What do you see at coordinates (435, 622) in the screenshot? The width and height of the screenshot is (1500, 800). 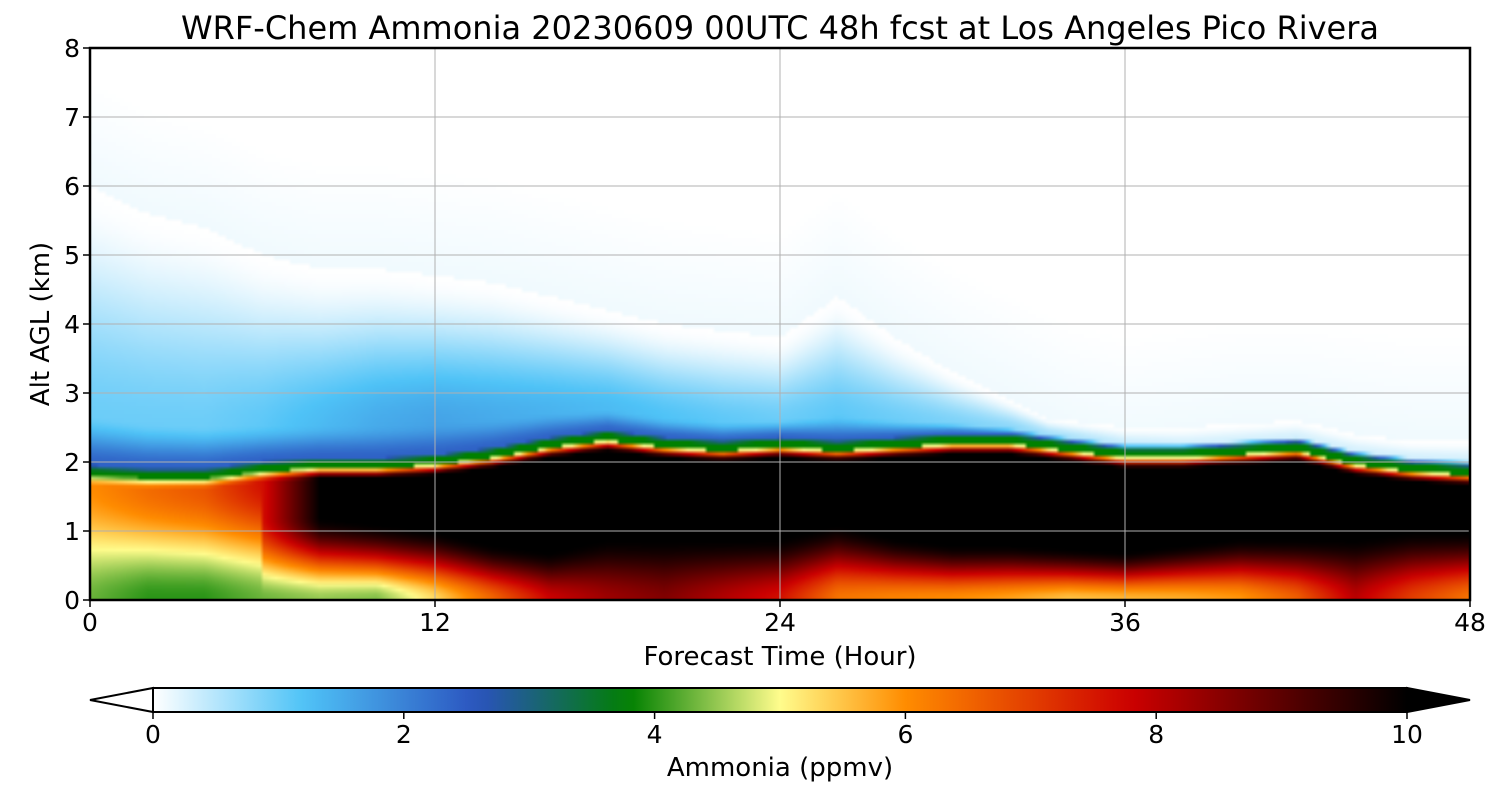 I see `x-tick-label: 12` at bounding box center [435, 622].